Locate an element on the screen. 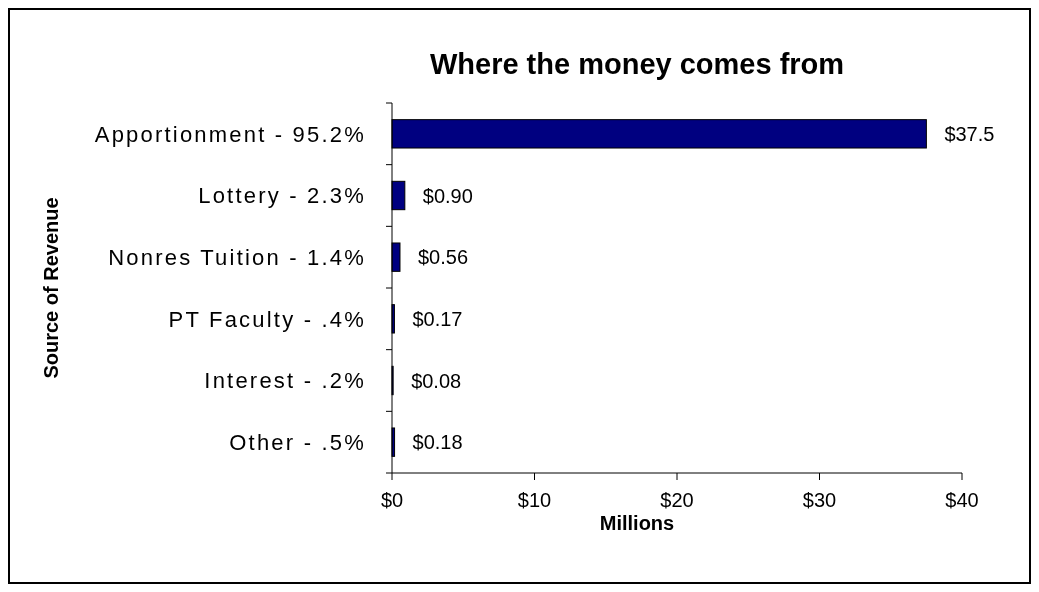 This screenshot has width=1039, height=592. data-label: $0.18 is located at coordinates (437, 442).